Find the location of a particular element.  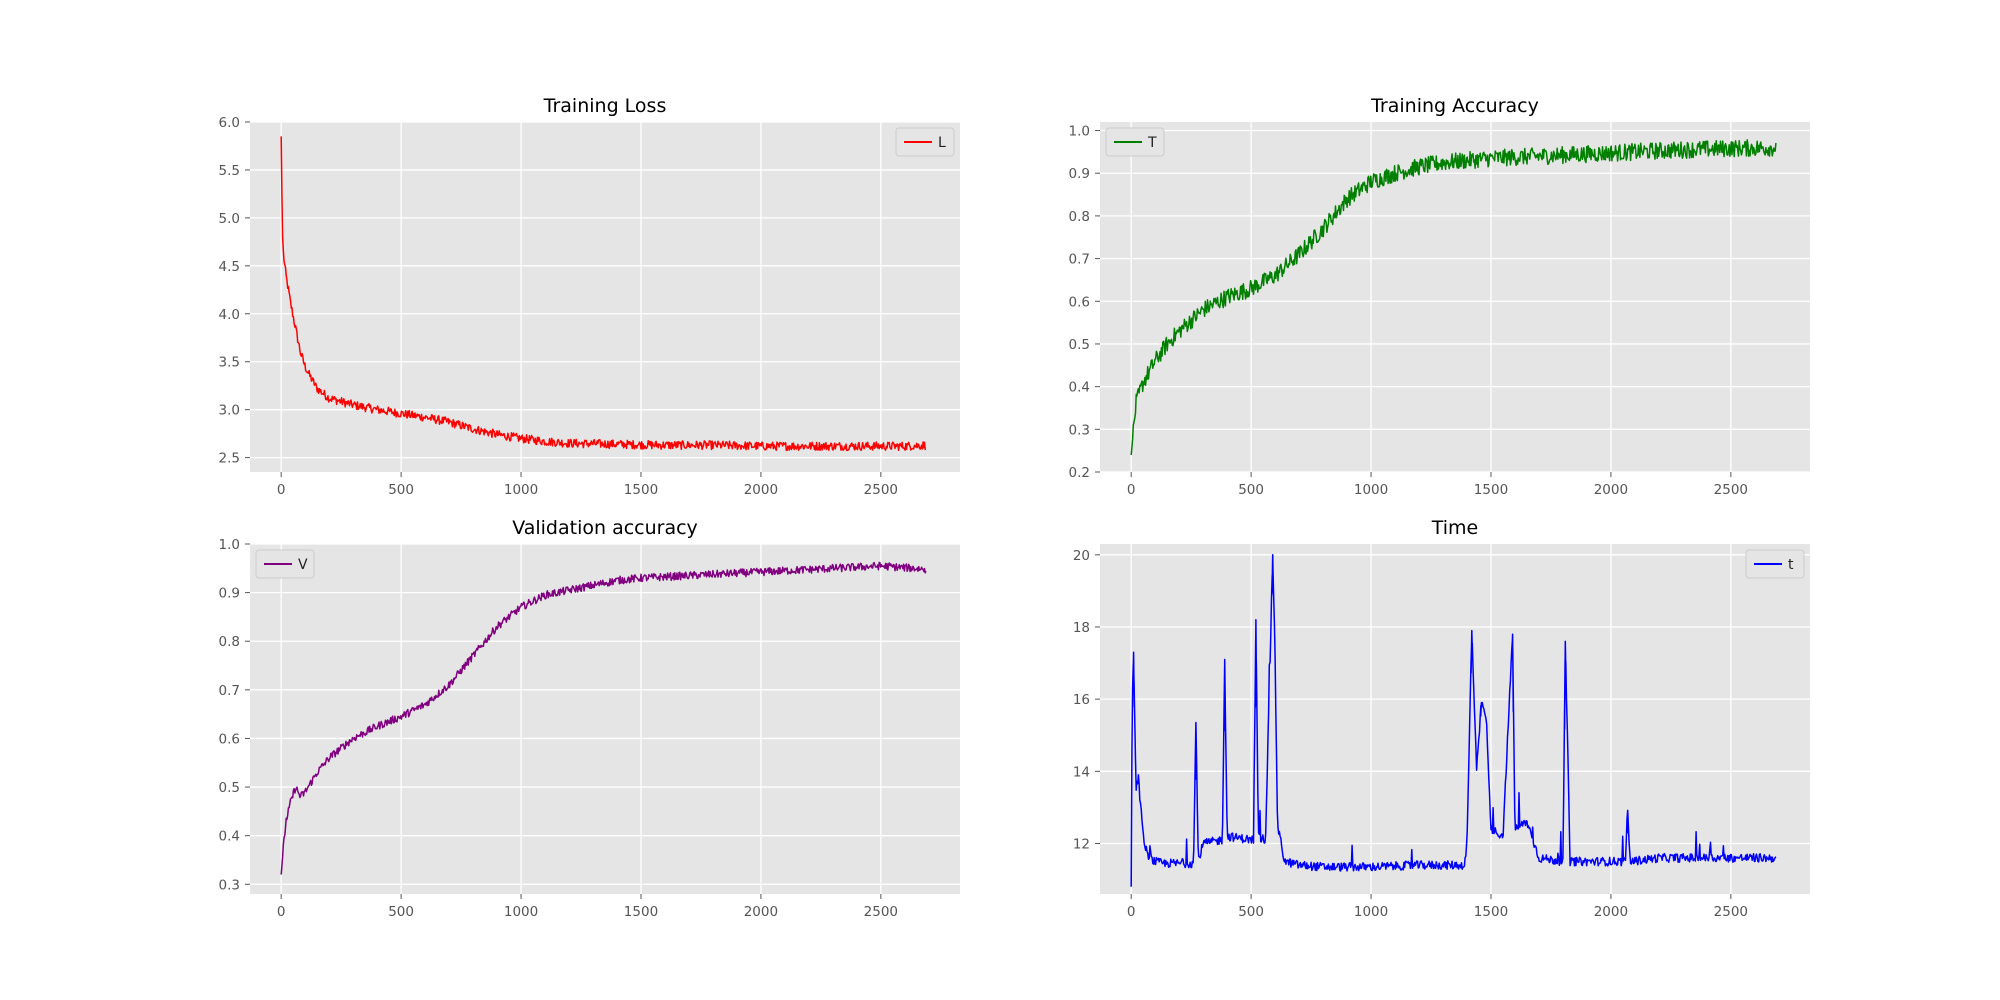

legend: V is located at coordinates (285, 564).